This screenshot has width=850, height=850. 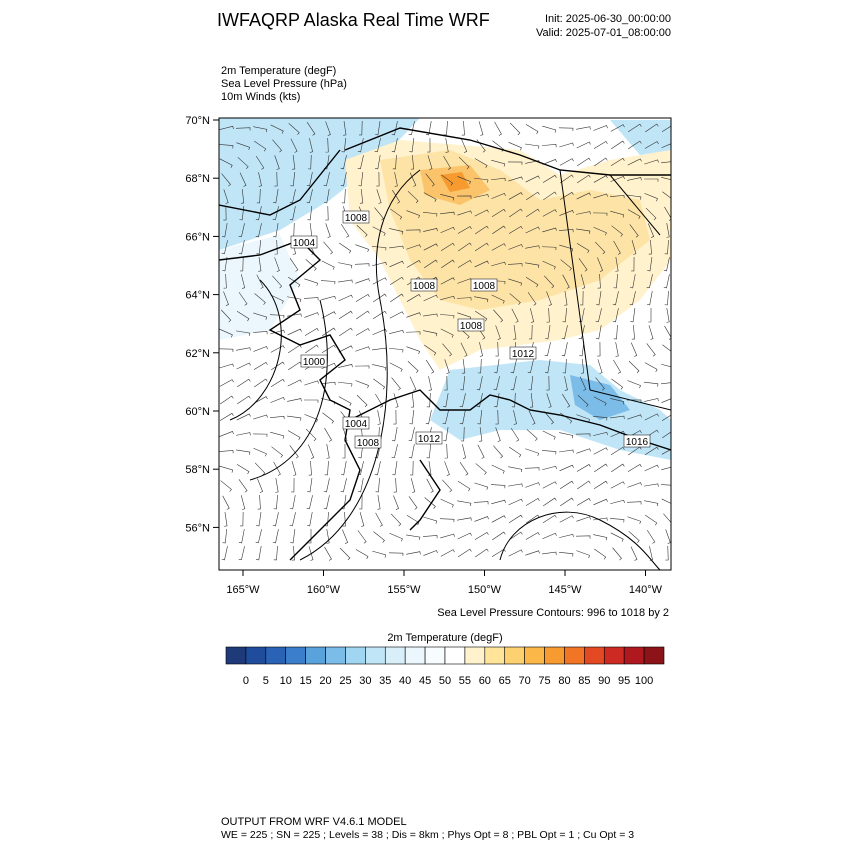 I want to click on title: IWFAQRP Alaska Real Time WRF, so click(x=353, y=20).